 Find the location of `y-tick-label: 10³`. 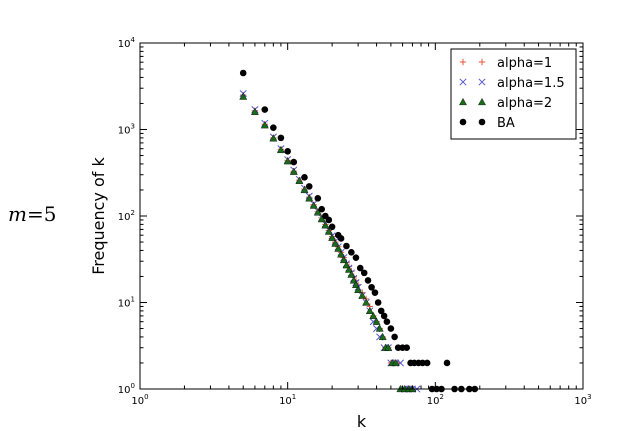

y-tick-label: 10³ is located at coordinates (126, 130).